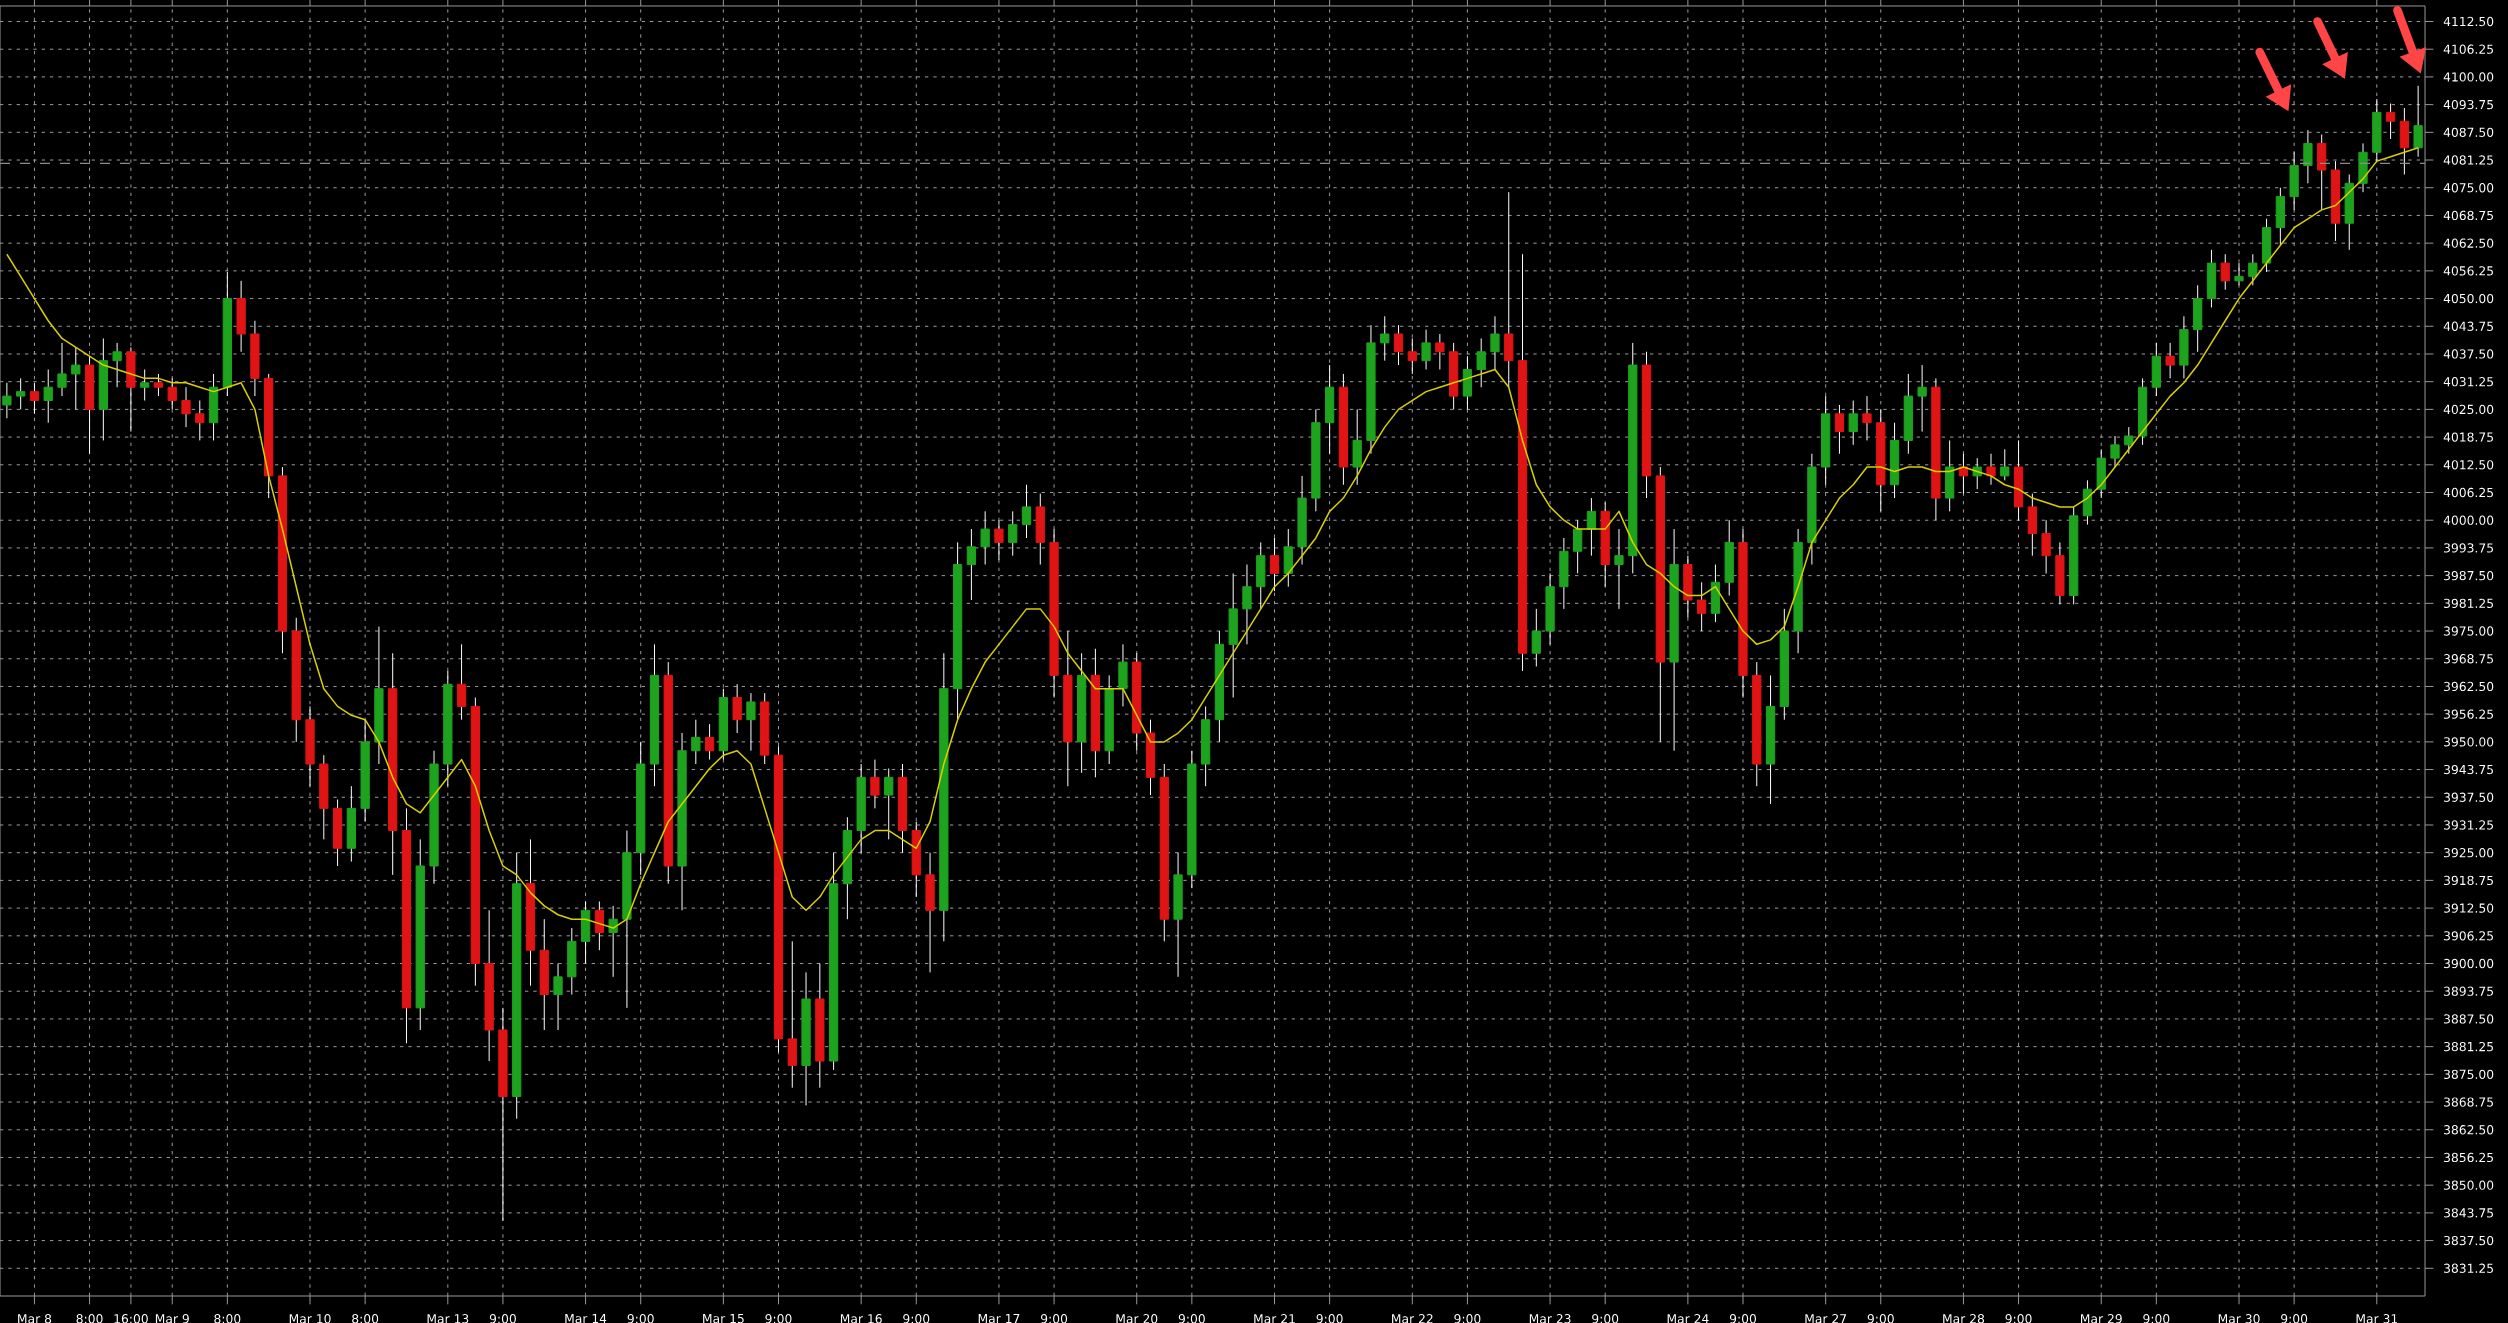 This screenshot has height=1323, width=2508. Describe the element at coordinates (2468, 160) in the screenshot. I see `y-tick-label: 4081.25` at that location.